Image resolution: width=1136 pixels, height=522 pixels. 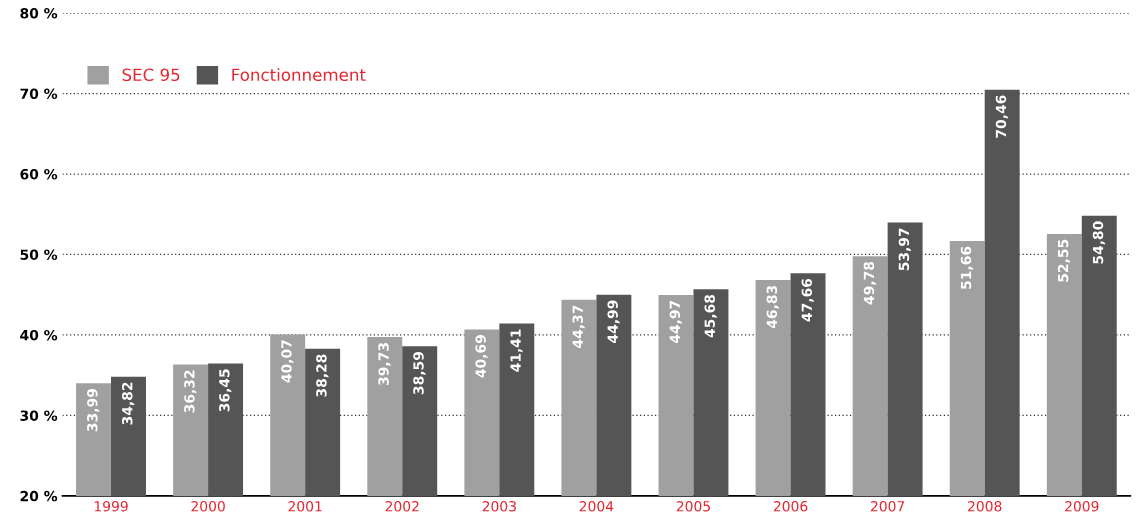 I want to click on x-tick-label: 2001, so click(x=305, y=506).